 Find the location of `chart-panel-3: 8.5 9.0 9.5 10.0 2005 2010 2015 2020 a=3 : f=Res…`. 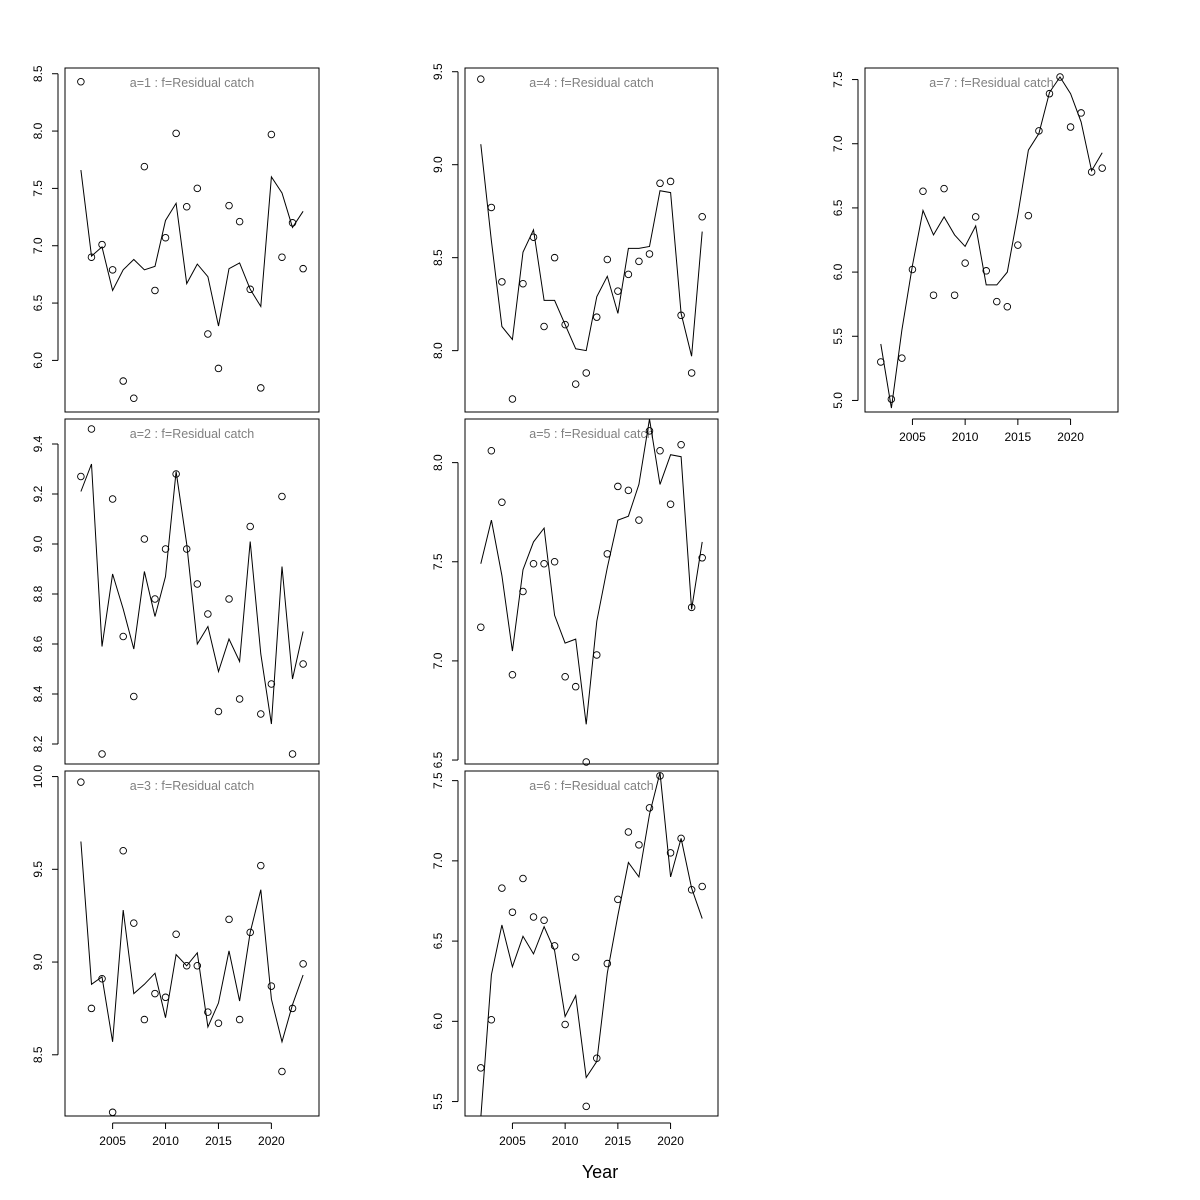

chart-panel-3: 8.5 9.0 9.5 10.0 2005 2010 2015 2020 a=3 : f=Res… is located at coordinates (175, 956).